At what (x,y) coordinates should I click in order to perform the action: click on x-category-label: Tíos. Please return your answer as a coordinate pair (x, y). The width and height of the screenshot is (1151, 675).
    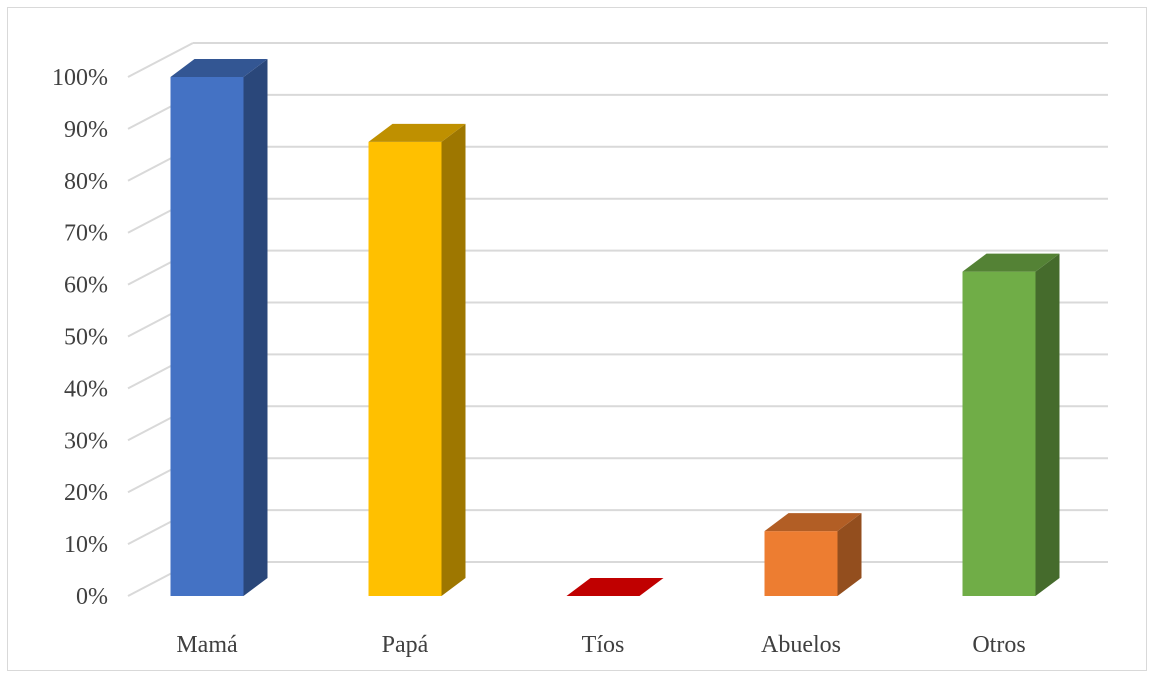
    Looking at the image, I should click on (603, 645).